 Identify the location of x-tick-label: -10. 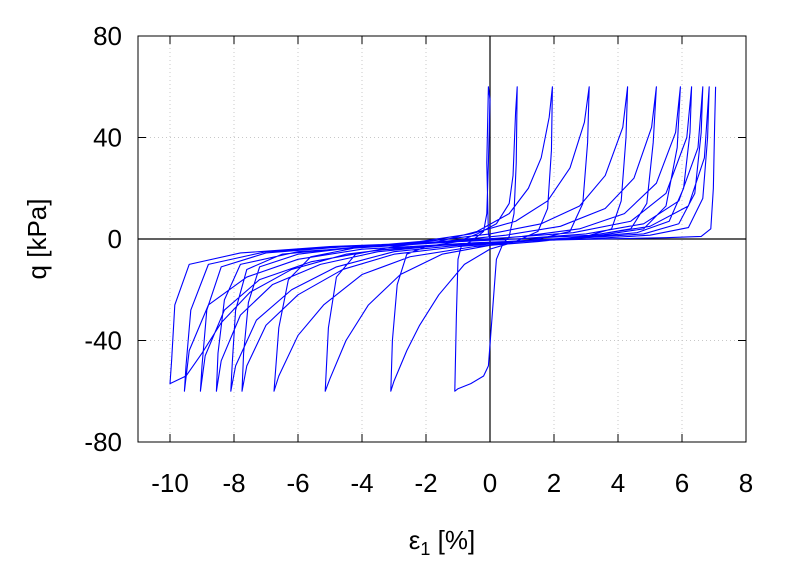
(170, 483).